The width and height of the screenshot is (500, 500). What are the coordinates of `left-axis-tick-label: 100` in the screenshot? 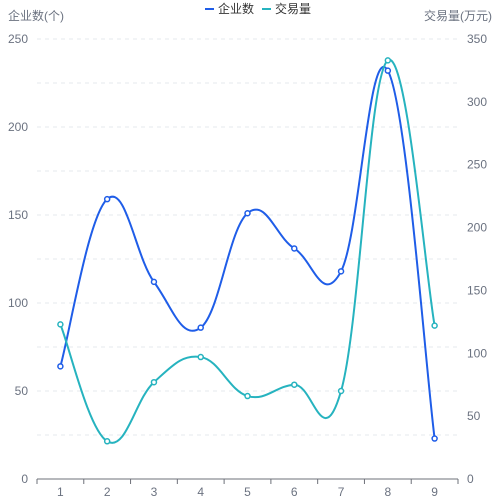 It's located at (18, 303).